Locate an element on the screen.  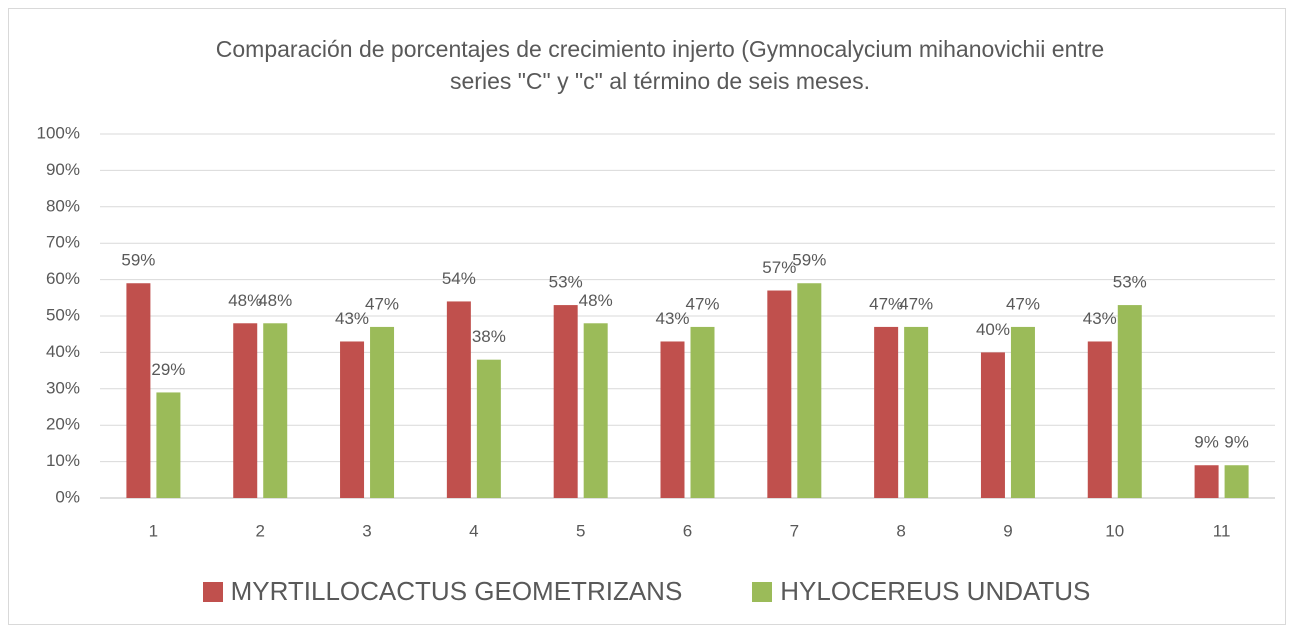
x-tick-label: 2 is located at coordinates (259, 530).